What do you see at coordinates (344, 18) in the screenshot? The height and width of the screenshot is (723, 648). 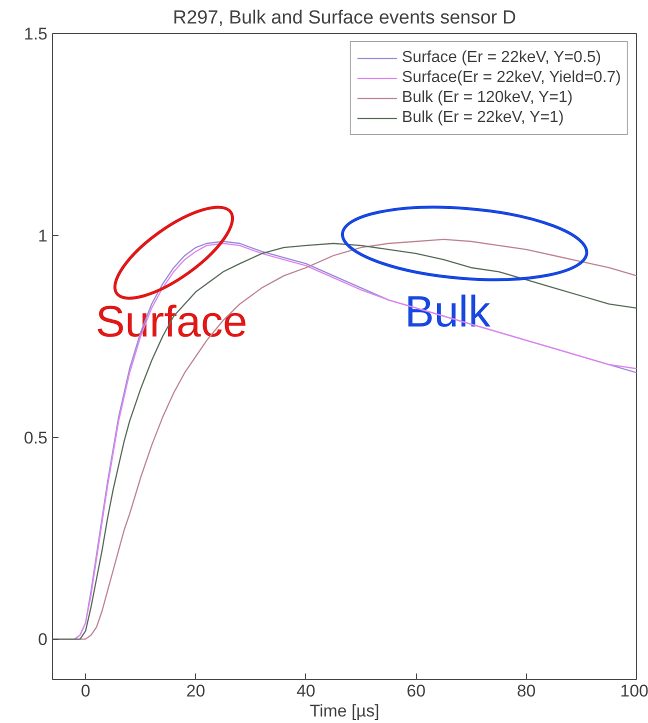 I see `chart-title: R297, Bulk and Surface events sensor D` at bounding box center [344, 18].